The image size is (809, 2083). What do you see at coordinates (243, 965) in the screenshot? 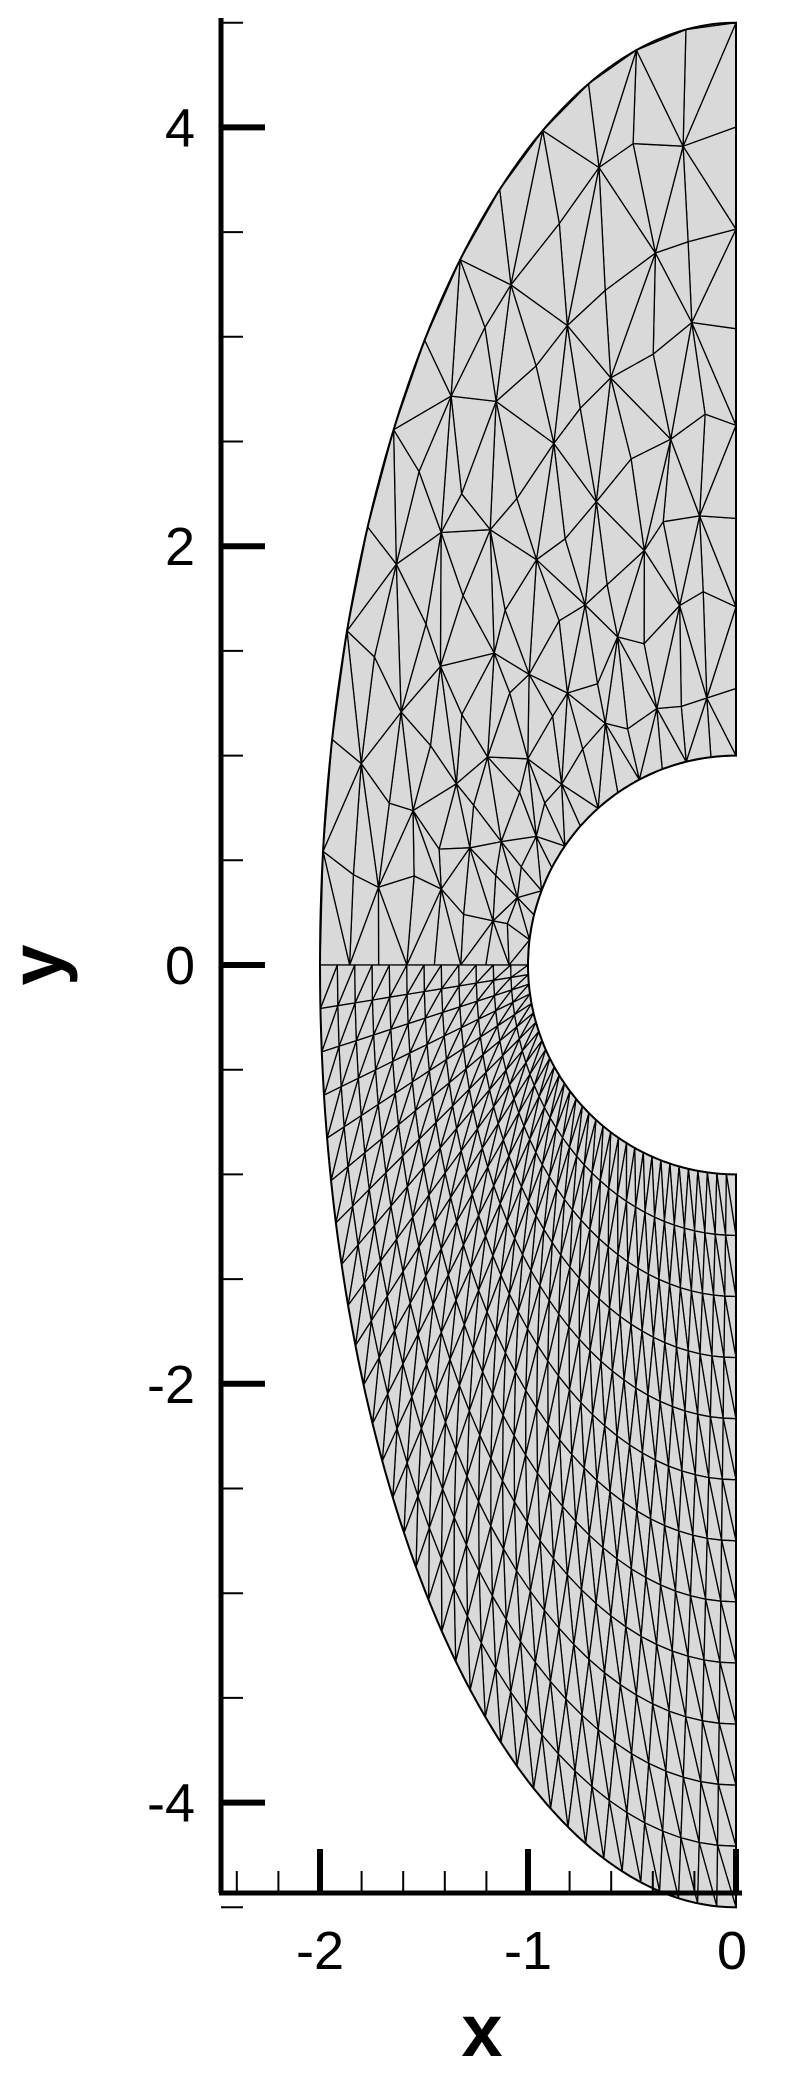
I see `y-axis-ticks` at bounding box center [243, 965].